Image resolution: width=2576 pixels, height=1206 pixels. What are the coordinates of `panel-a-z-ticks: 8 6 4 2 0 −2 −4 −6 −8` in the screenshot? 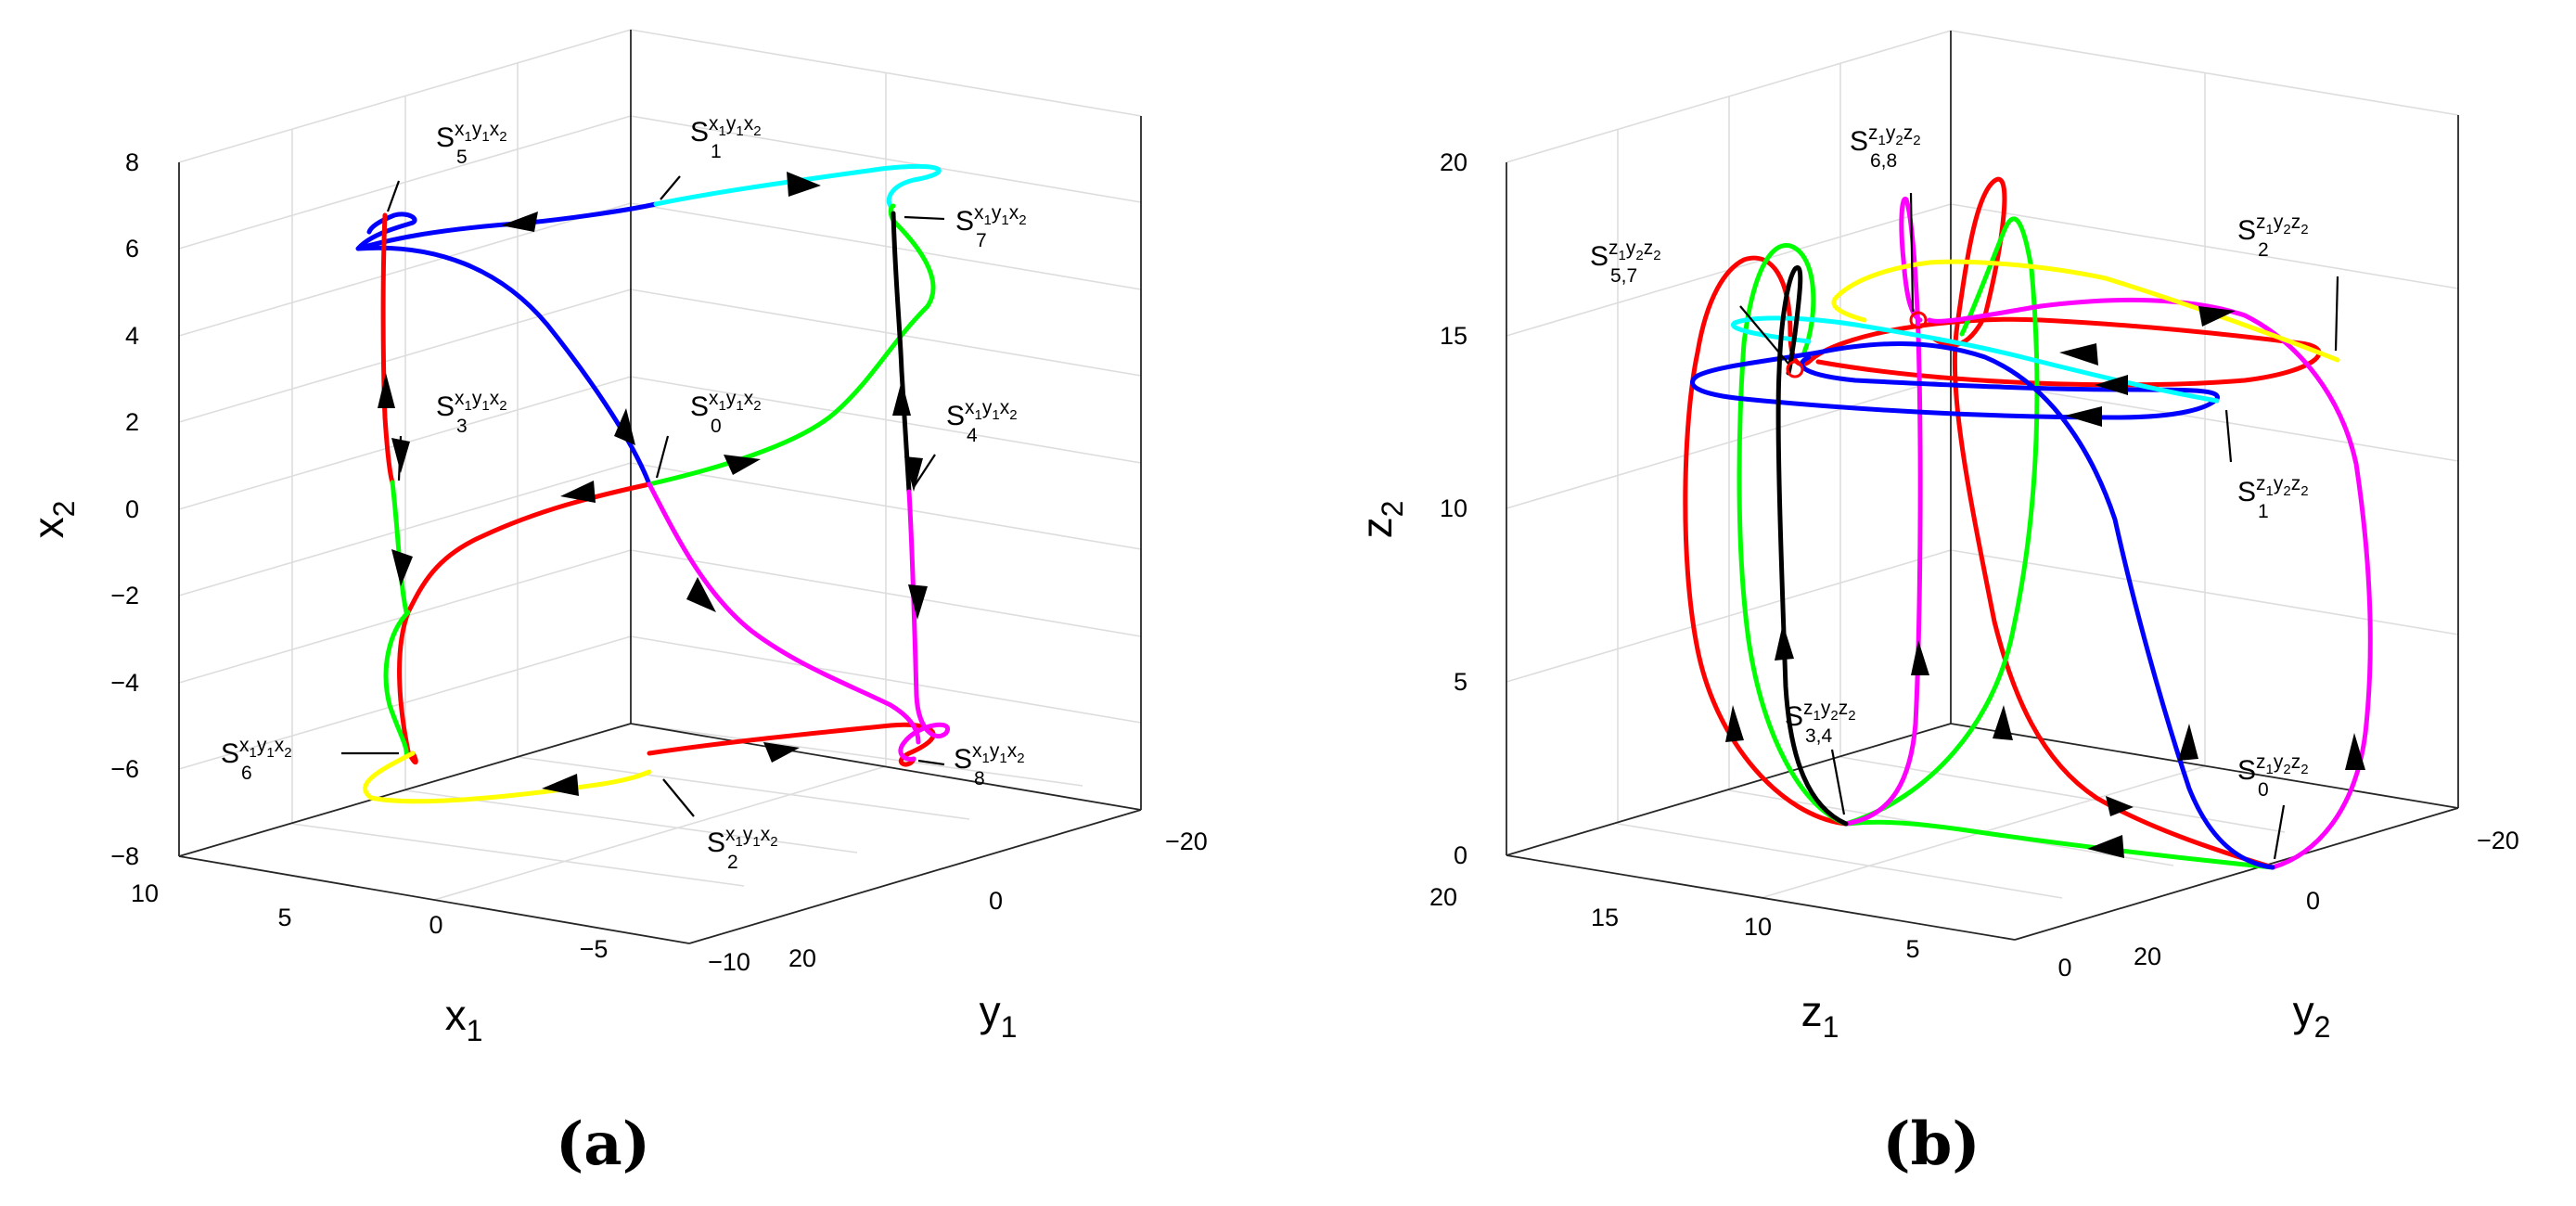 It's located at (124, 509).